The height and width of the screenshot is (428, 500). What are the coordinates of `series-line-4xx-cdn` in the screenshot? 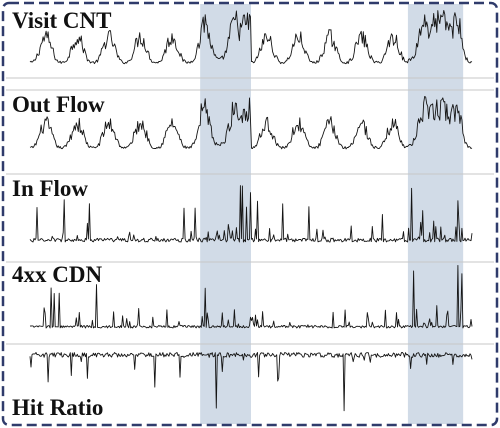 It's located at (251, 296).